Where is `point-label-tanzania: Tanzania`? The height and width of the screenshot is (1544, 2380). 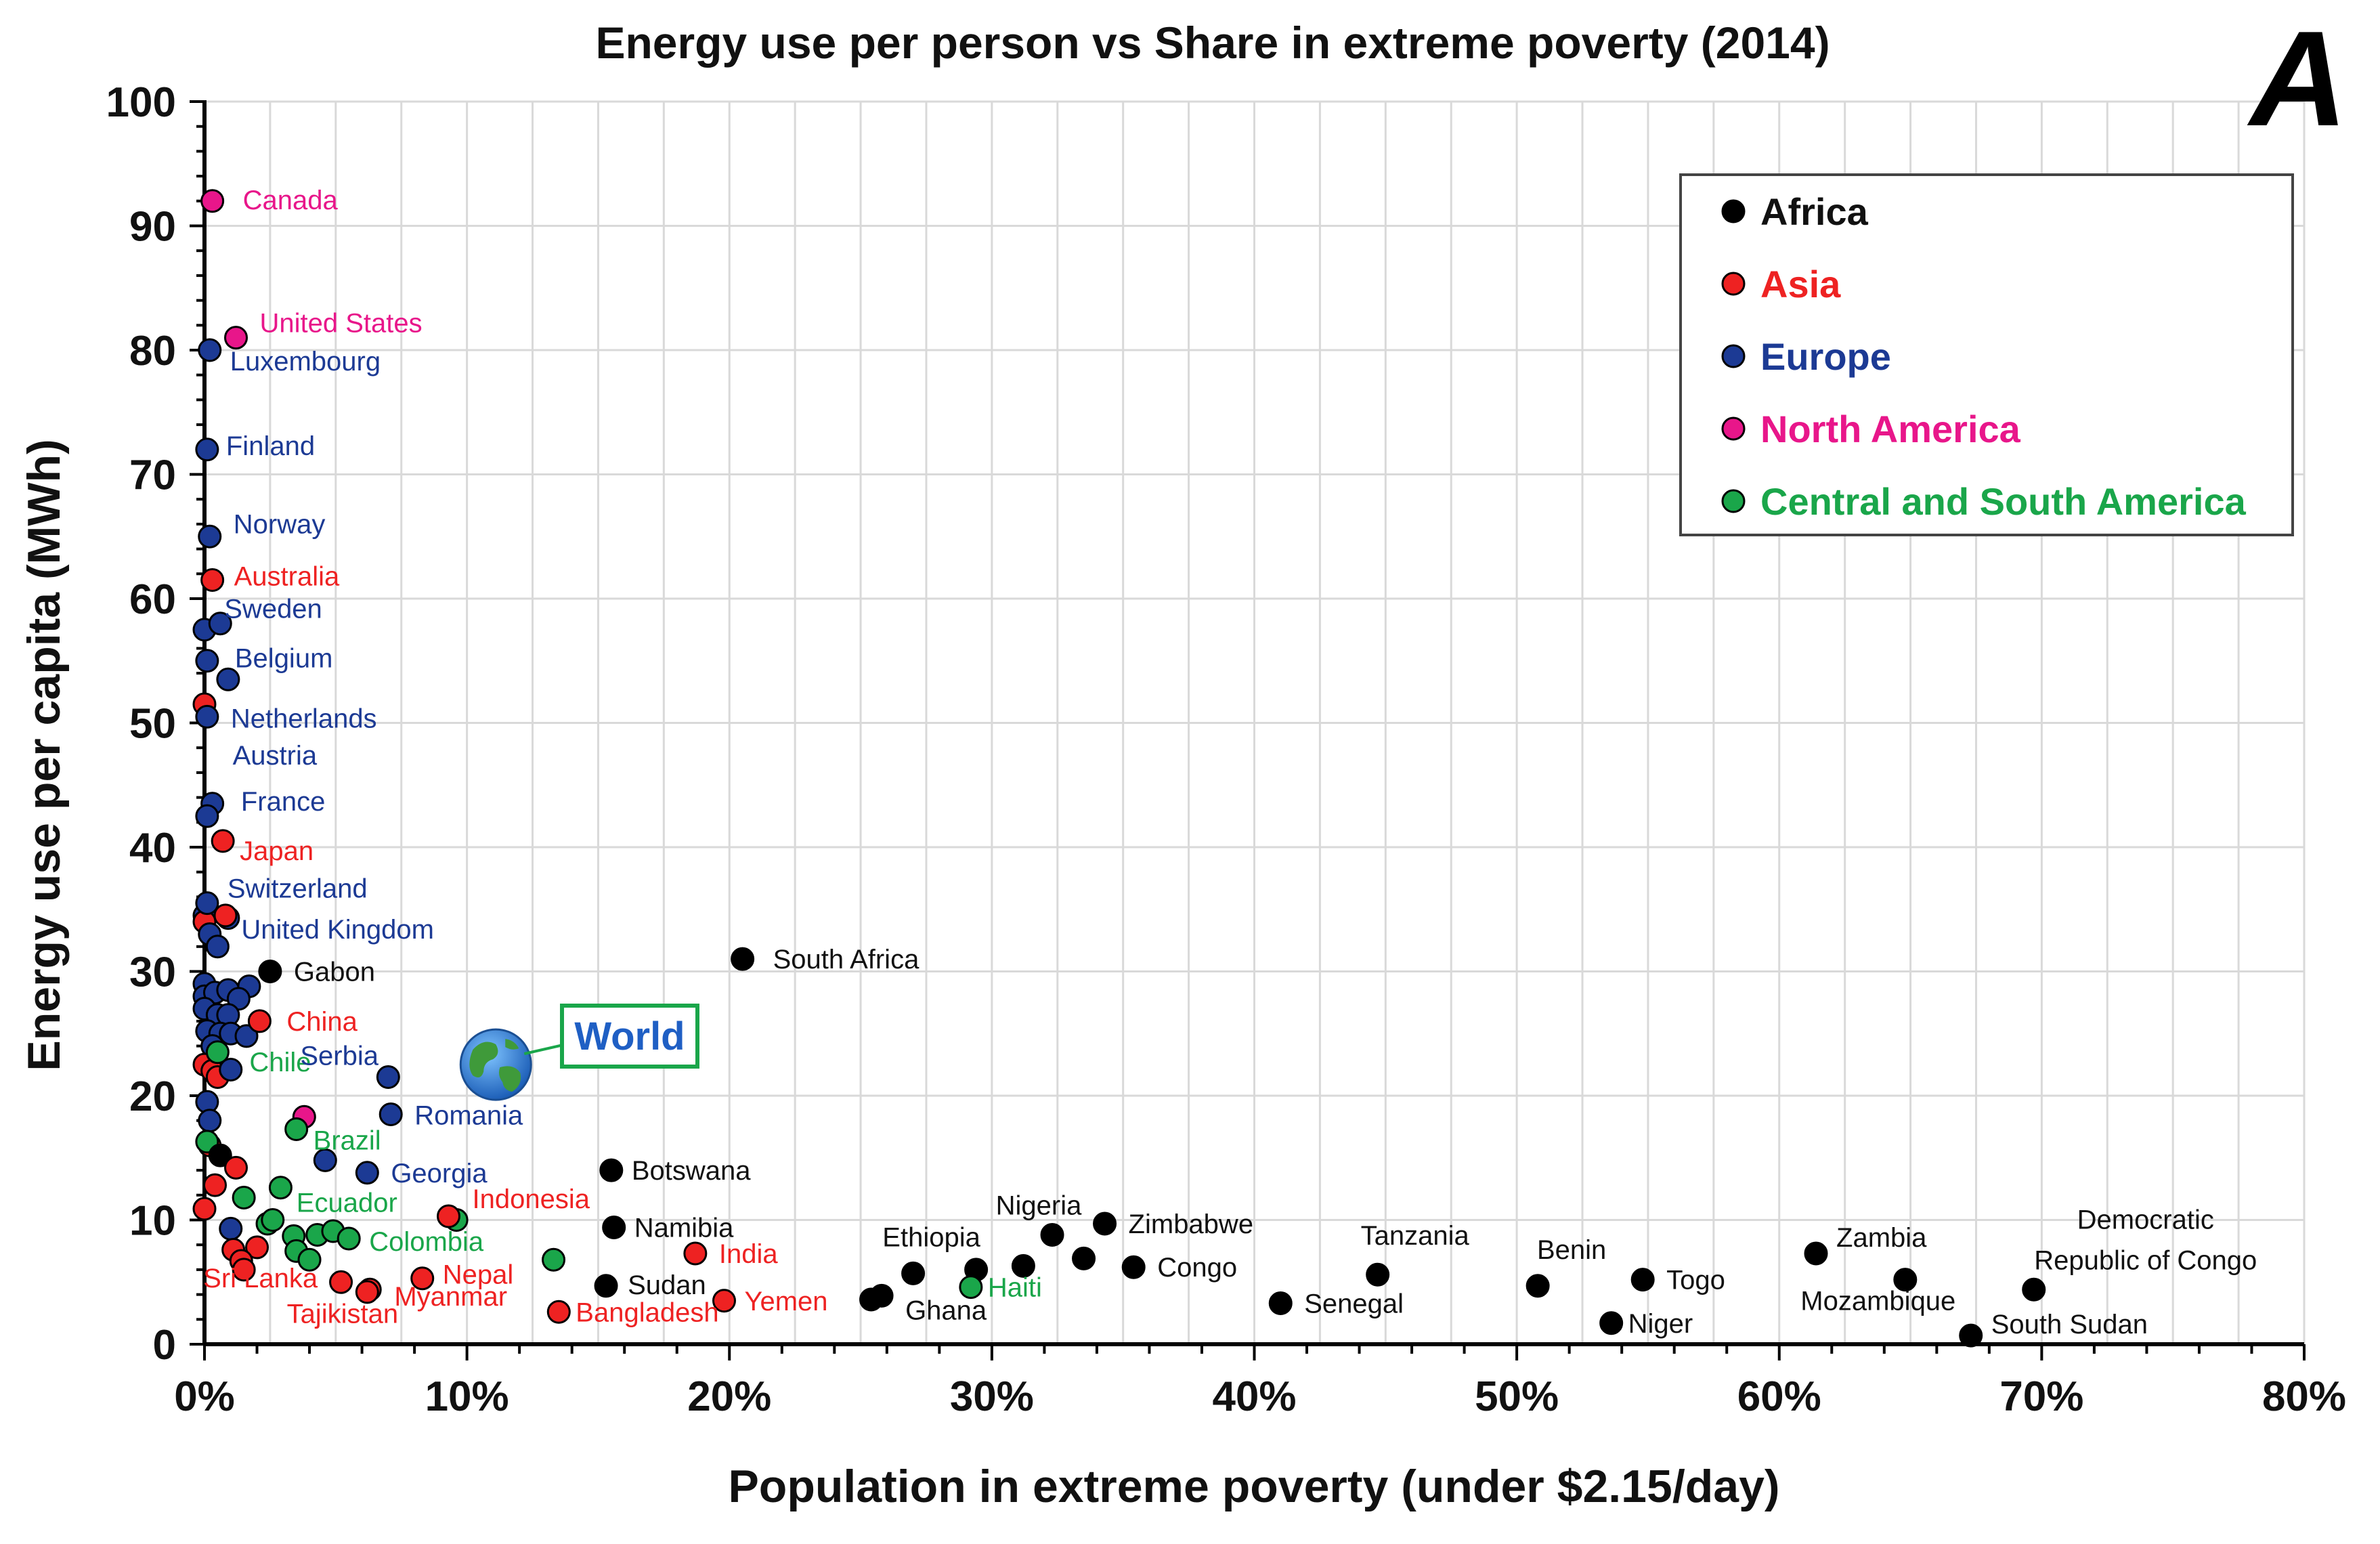
point-label-tanzania: Tanzania is located at coordinates (1415, 1236).